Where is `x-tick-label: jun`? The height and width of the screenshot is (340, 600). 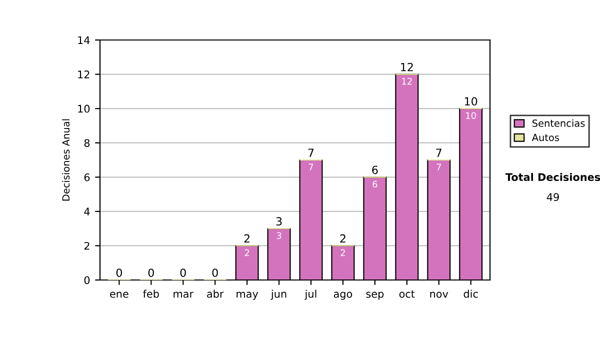
x-tick-label: jun is located at coordinates (278, 295).